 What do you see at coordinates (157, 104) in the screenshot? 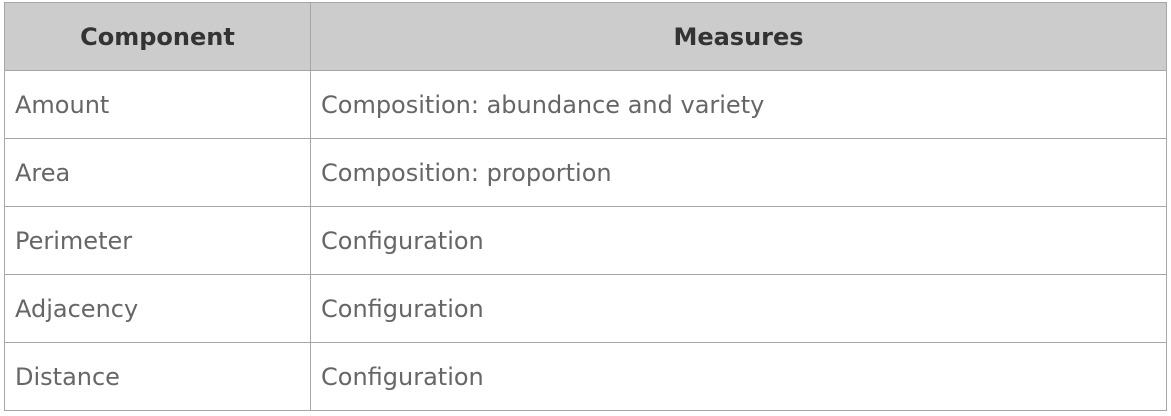
I see `cell-component: Amount` at bounding box center [157, 104].